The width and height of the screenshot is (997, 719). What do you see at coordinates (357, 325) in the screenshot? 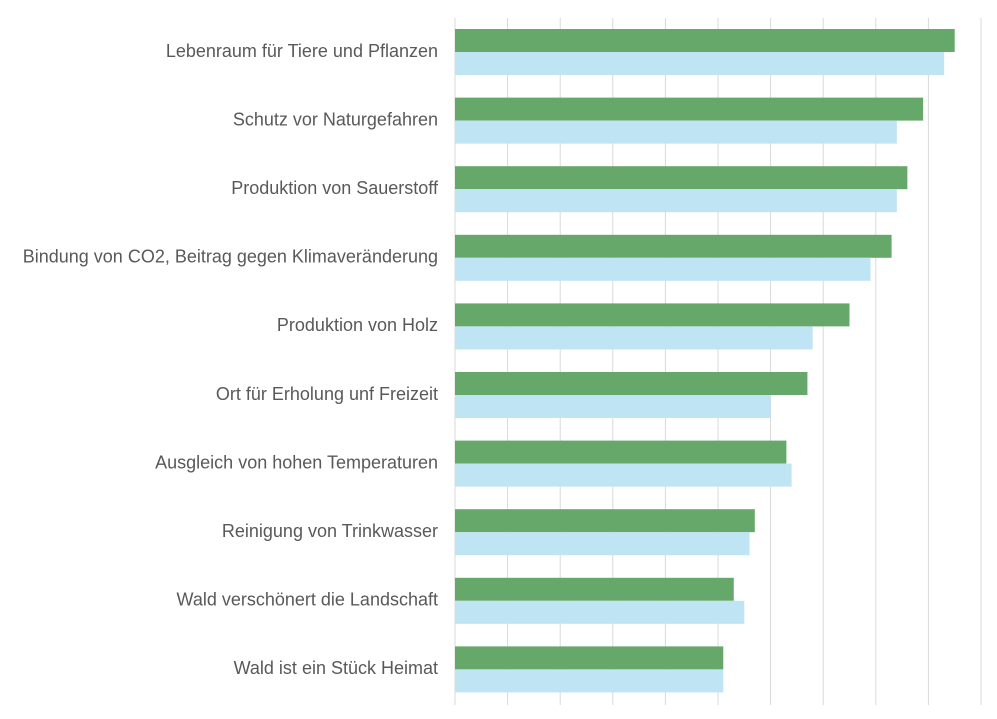
I see `category-label: Produktion von Holz` at bounding box center [357, 325].